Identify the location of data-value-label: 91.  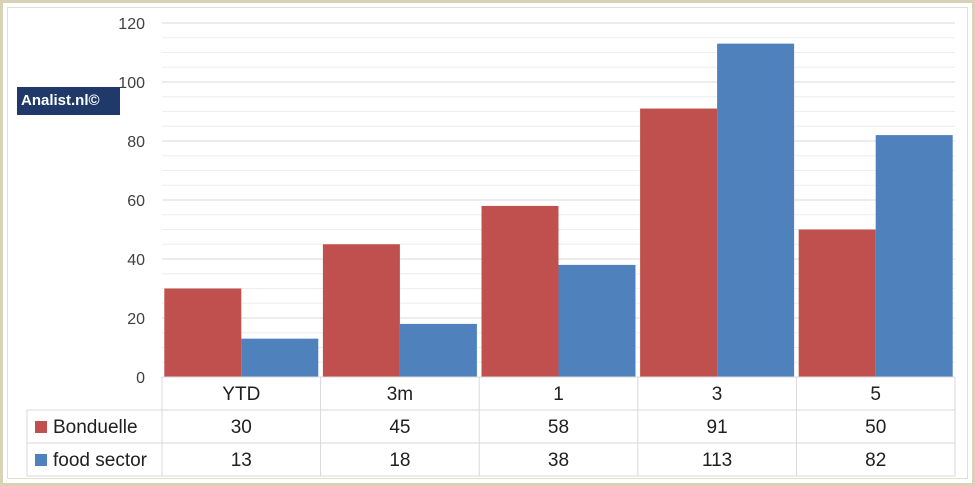
(717, 427).